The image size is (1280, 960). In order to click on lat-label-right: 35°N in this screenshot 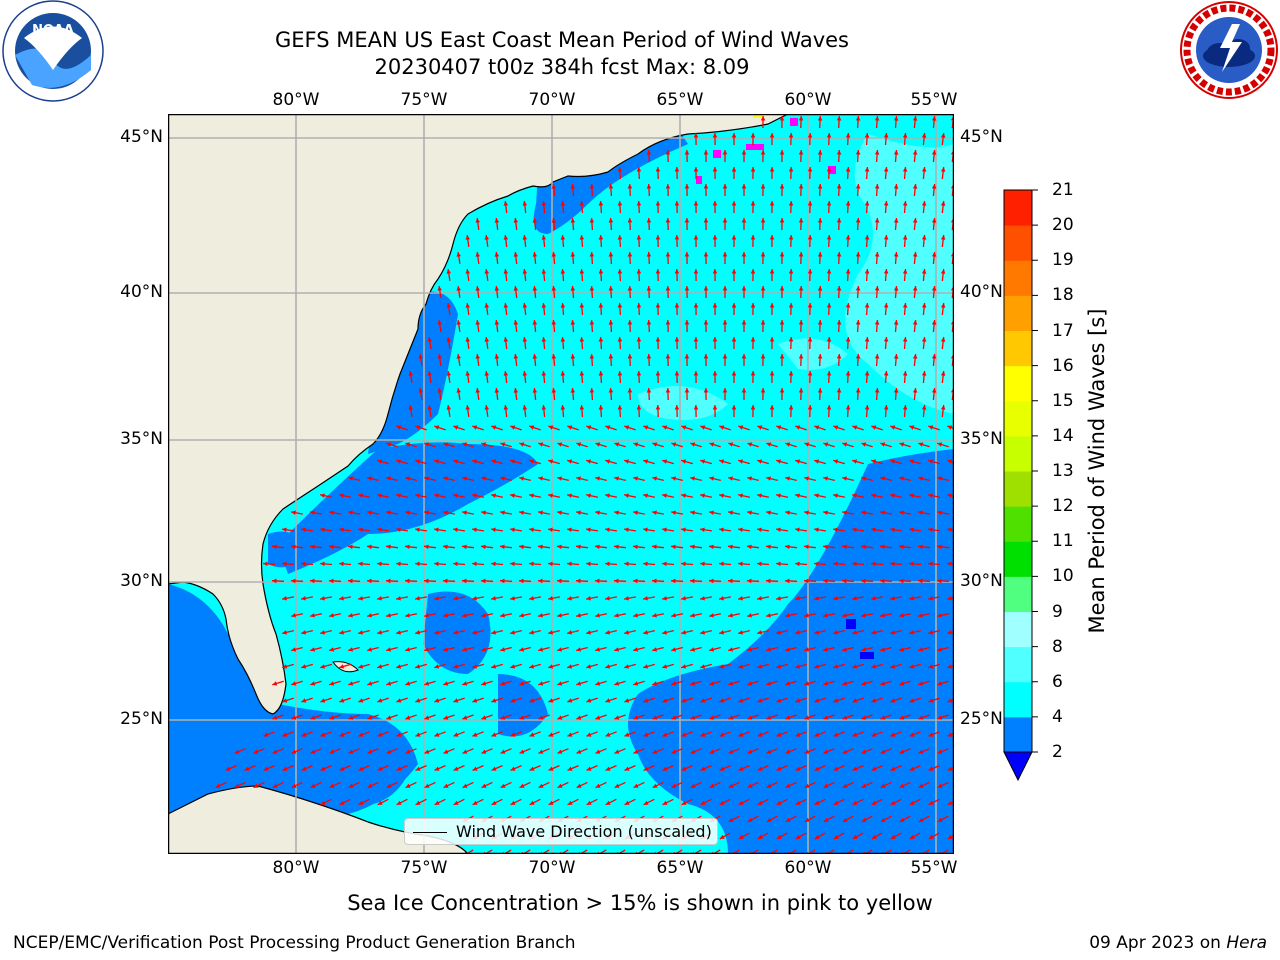, I will do `click(981, 439)`.